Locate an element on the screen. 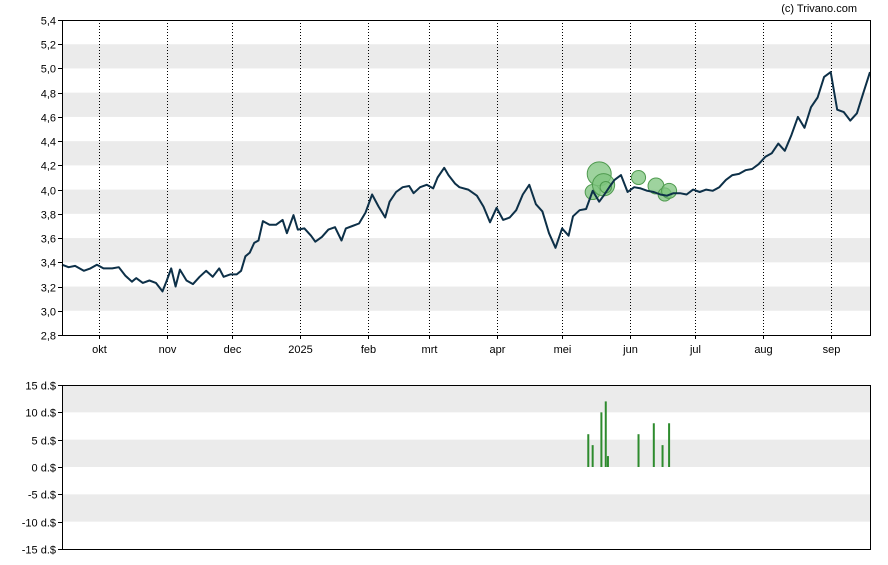  credit-text: (c) Trivano.com is located at coordinates (819, 9).